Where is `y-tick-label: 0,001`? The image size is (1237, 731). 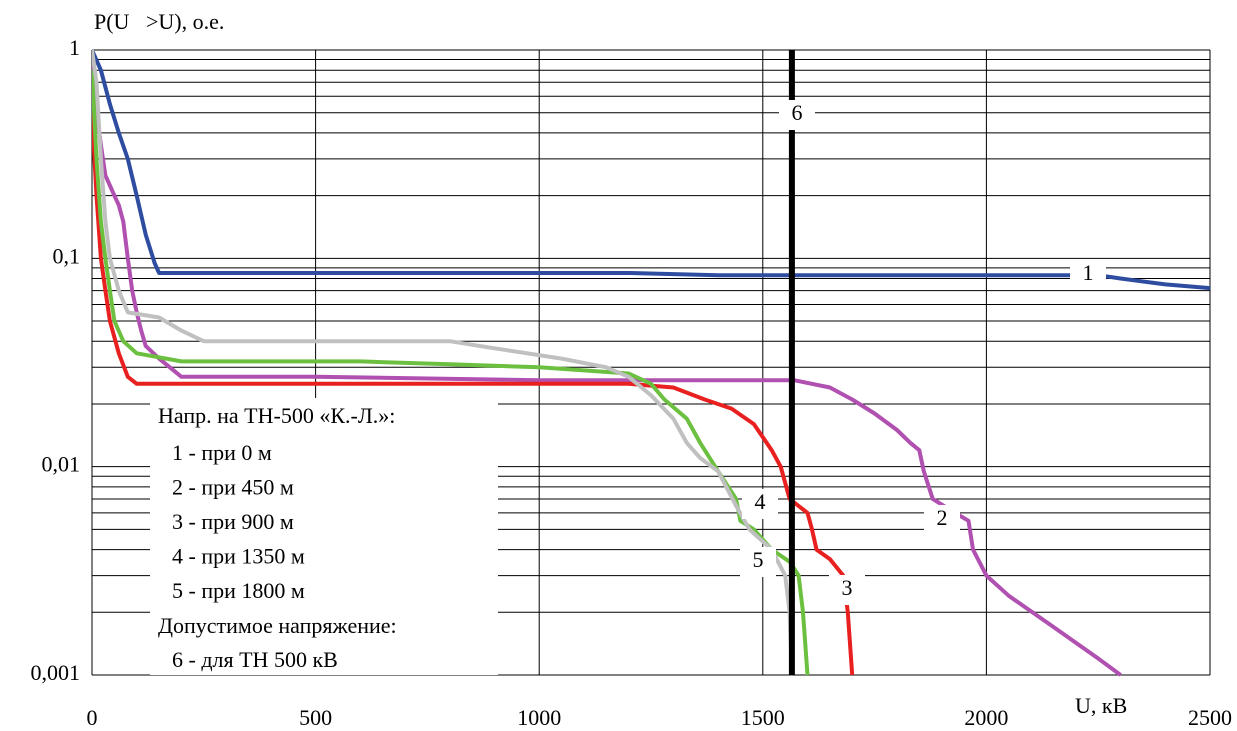
y-tick-label: 0,001 is located at coordinates (56, 672).